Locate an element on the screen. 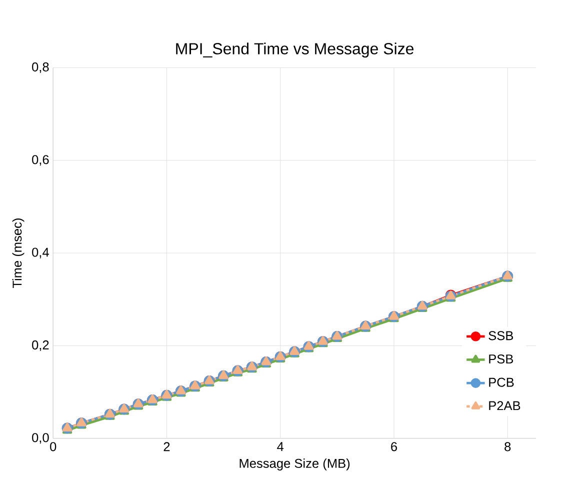  x-tick-label: 0 is located at coordinates (53, 447).